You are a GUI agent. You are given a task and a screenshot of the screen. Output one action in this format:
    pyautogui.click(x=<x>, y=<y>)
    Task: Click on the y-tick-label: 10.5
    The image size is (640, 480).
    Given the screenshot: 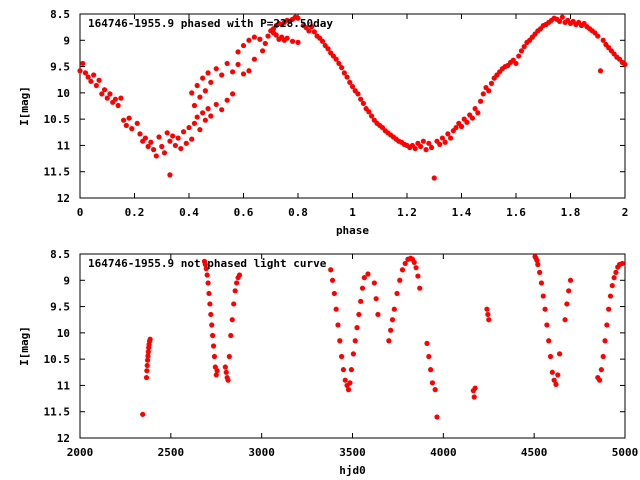 What is the action you would take?
    pyautogui.click(x=57, y=119)
    